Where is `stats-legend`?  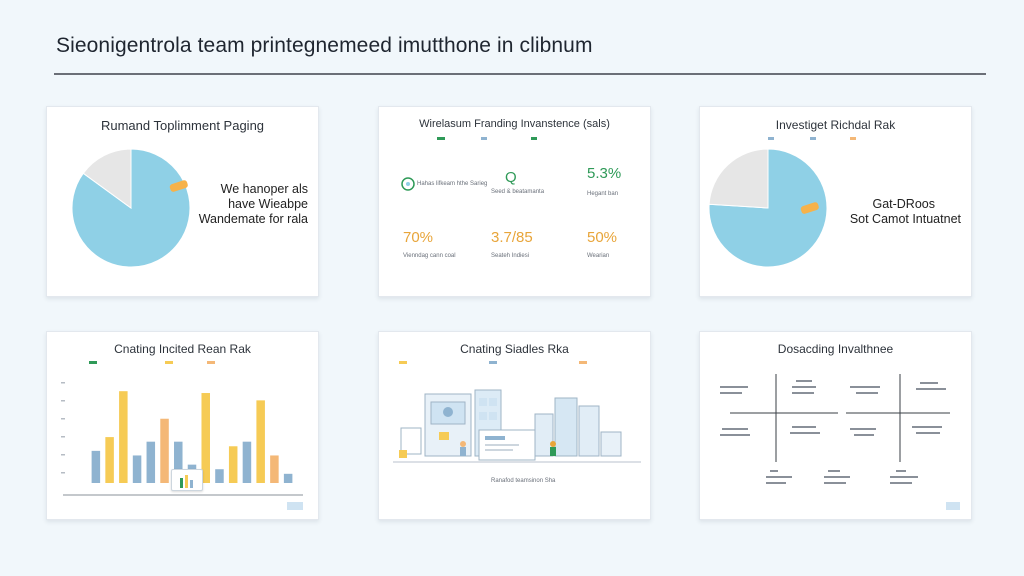 stats-legend is located at coordinates (487, 138).